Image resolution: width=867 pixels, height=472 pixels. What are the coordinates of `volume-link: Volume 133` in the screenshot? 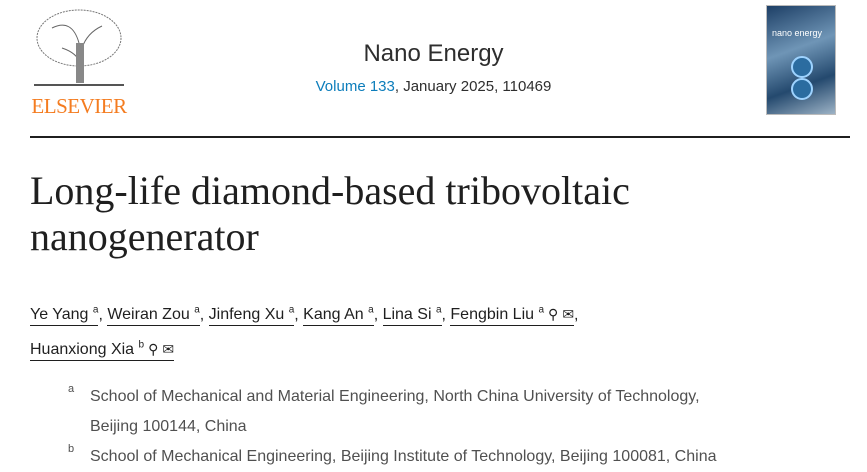 It's located at (355, 86).